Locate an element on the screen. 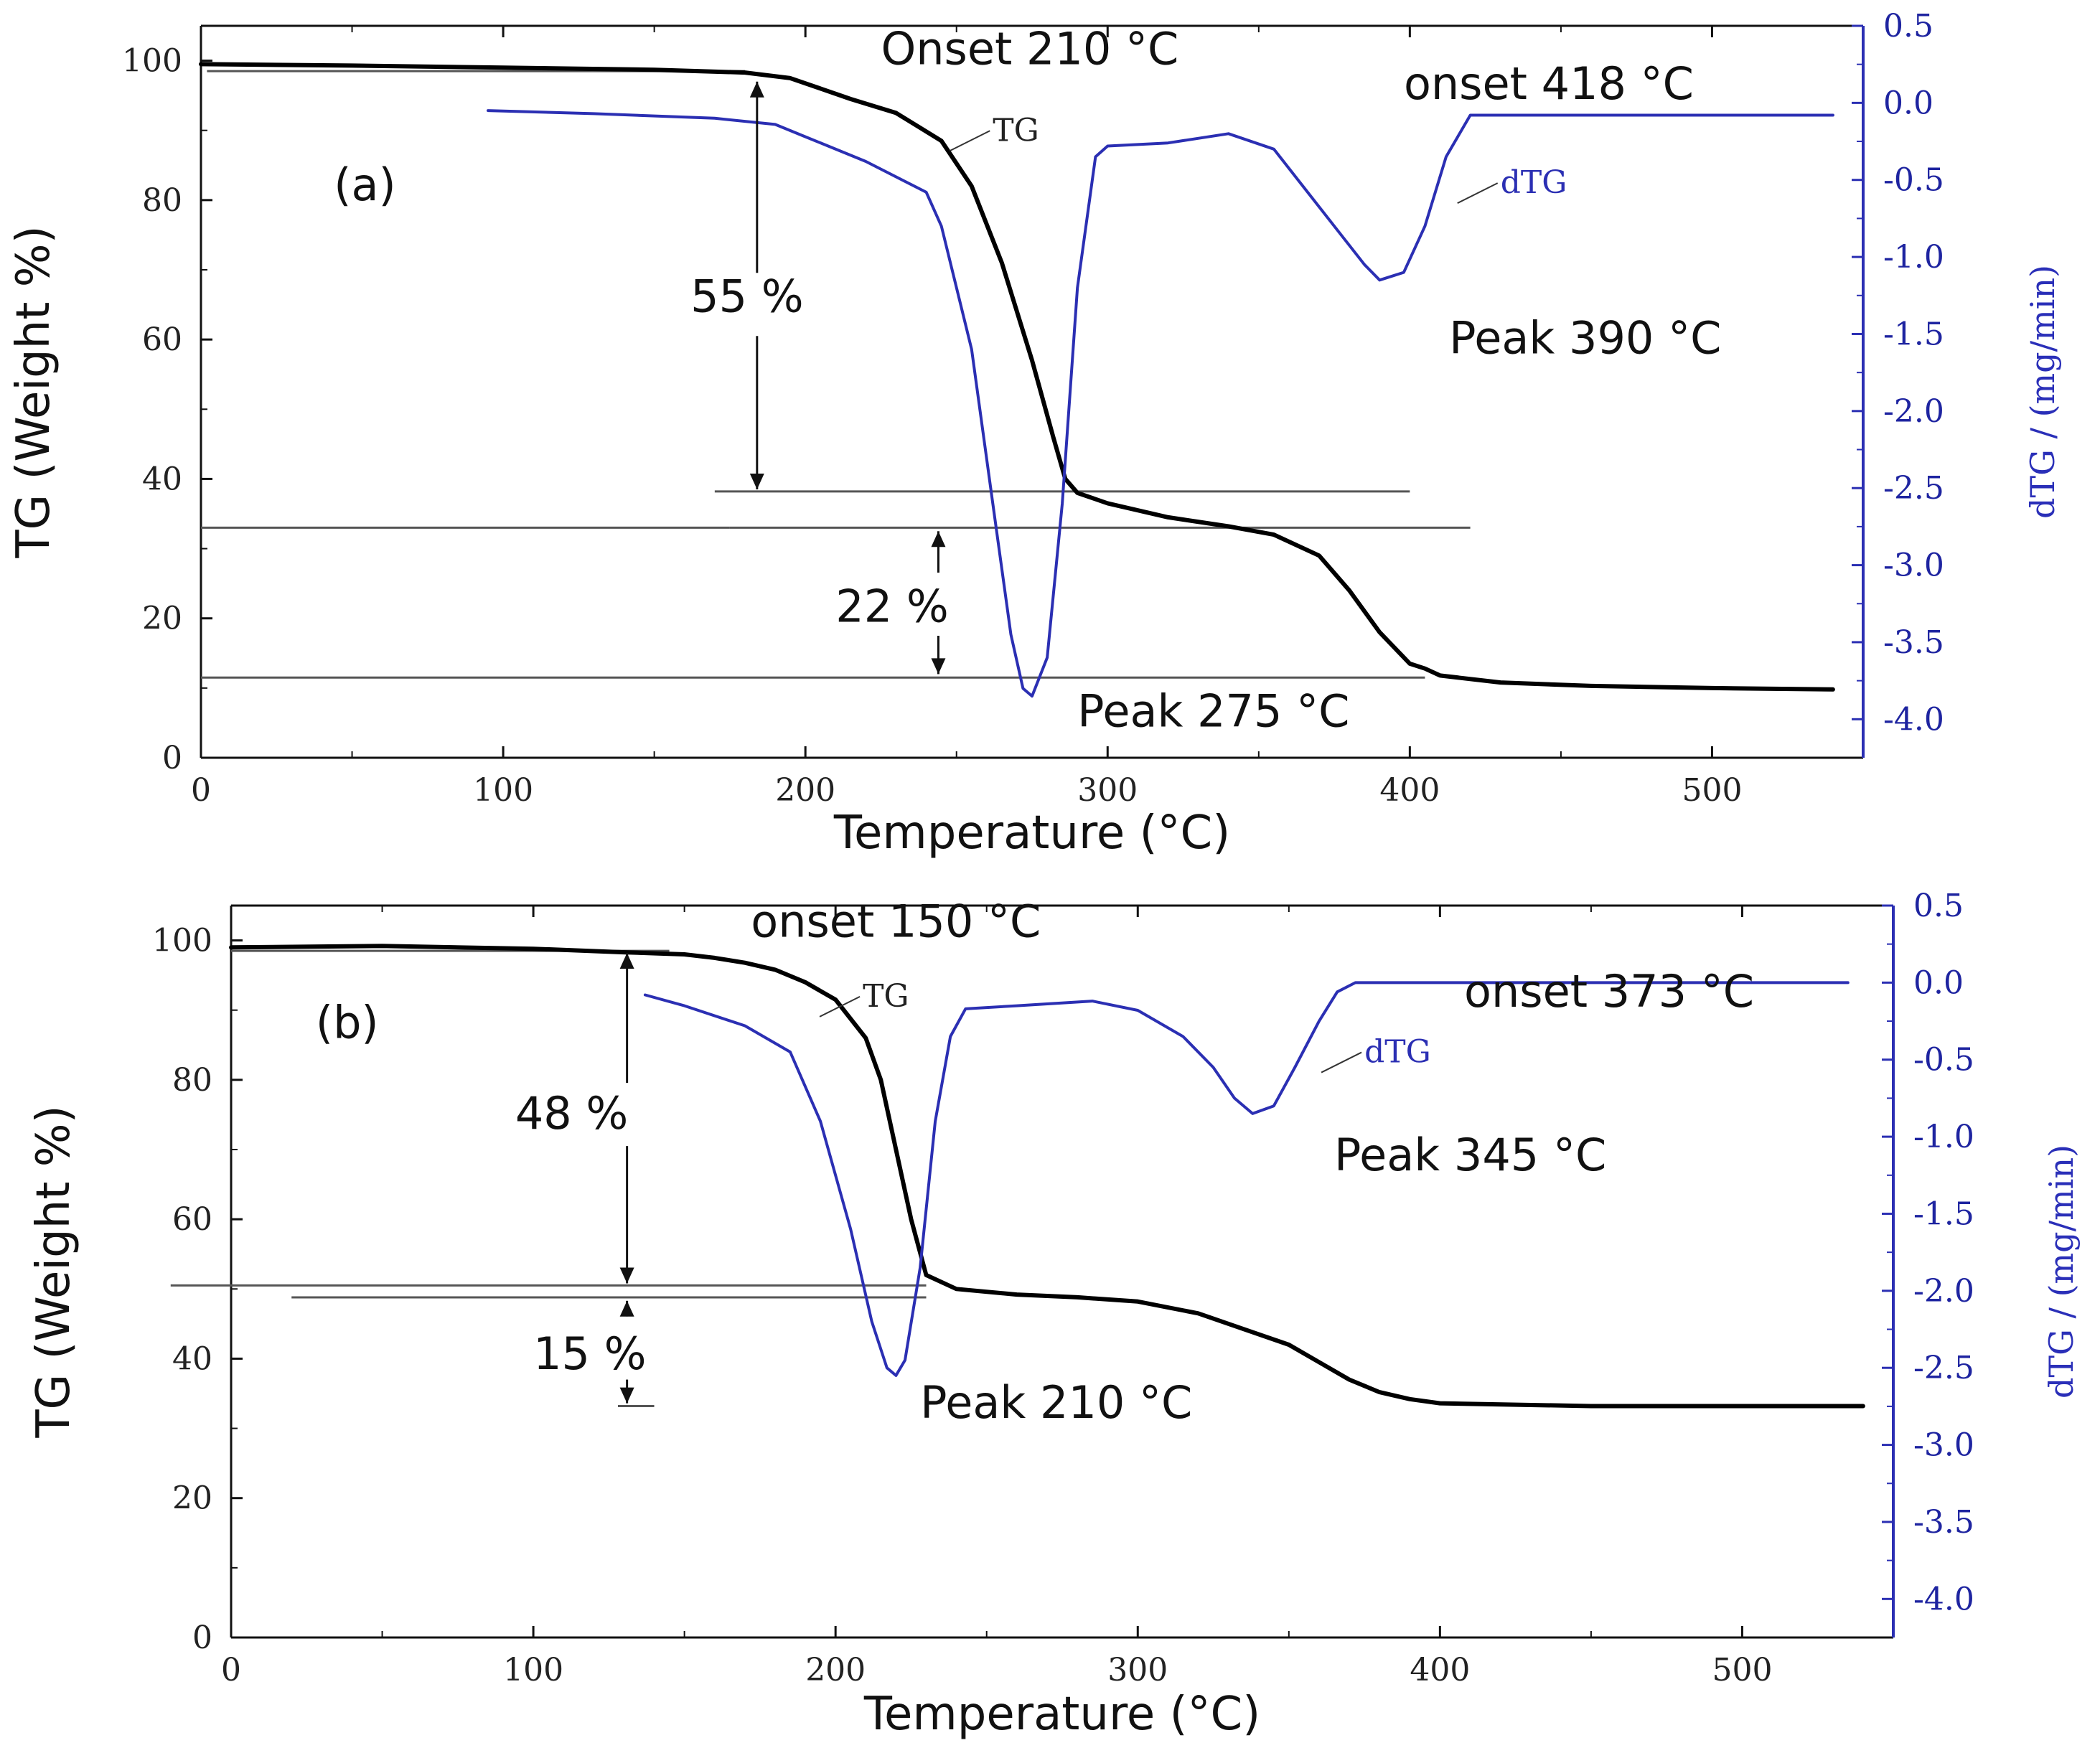 This screenshot has height=1748, width=2100. annotation: onset 418 °C is located at coordinates (1549, 83).